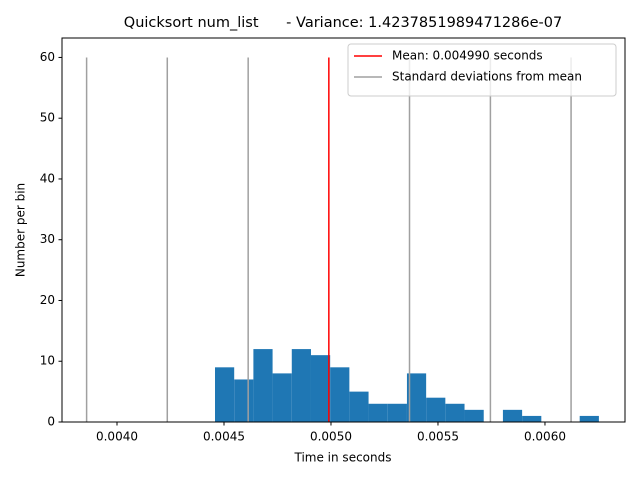  Describe the element at coordinates (47, 361) in the screenshot. I see `y-tick-label: 10` at that location.